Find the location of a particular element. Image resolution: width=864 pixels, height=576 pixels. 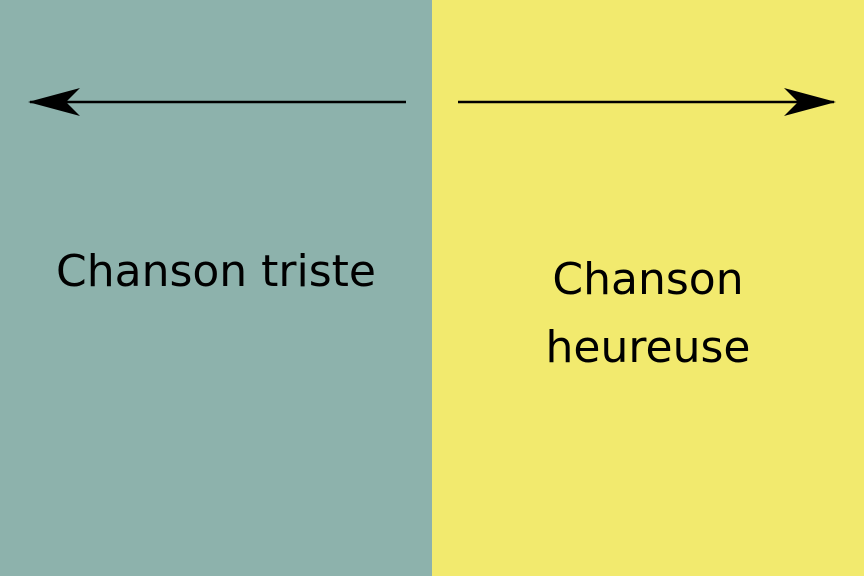

left-arrow-icon is located at coordinates (217, 102).